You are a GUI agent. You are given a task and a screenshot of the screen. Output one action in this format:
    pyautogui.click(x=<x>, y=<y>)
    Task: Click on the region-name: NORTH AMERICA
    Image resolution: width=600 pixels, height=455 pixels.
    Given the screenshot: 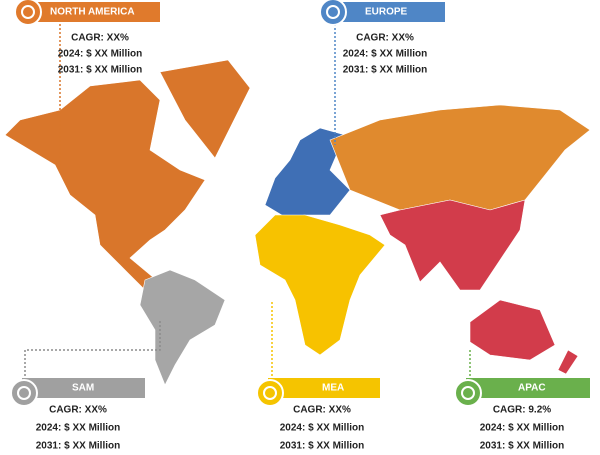 What is the action you would take?
    pyautogui.click(x=92, y=12)
    